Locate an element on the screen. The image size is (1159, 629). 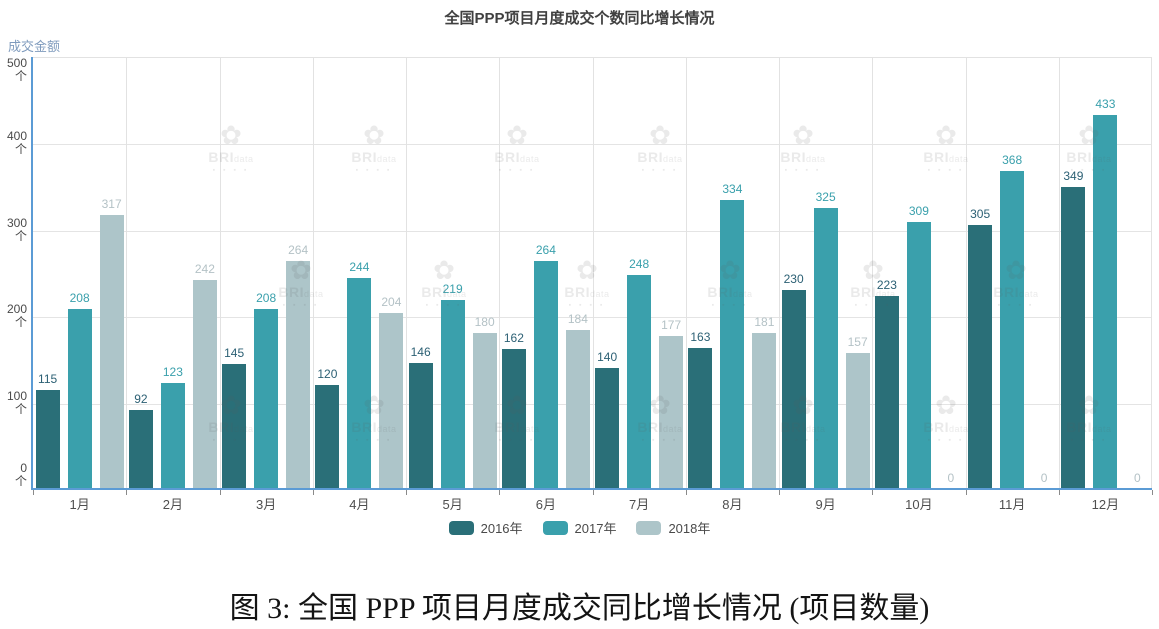
bar-group-8月: 163 334 181 is located at coordinates (732, 273).